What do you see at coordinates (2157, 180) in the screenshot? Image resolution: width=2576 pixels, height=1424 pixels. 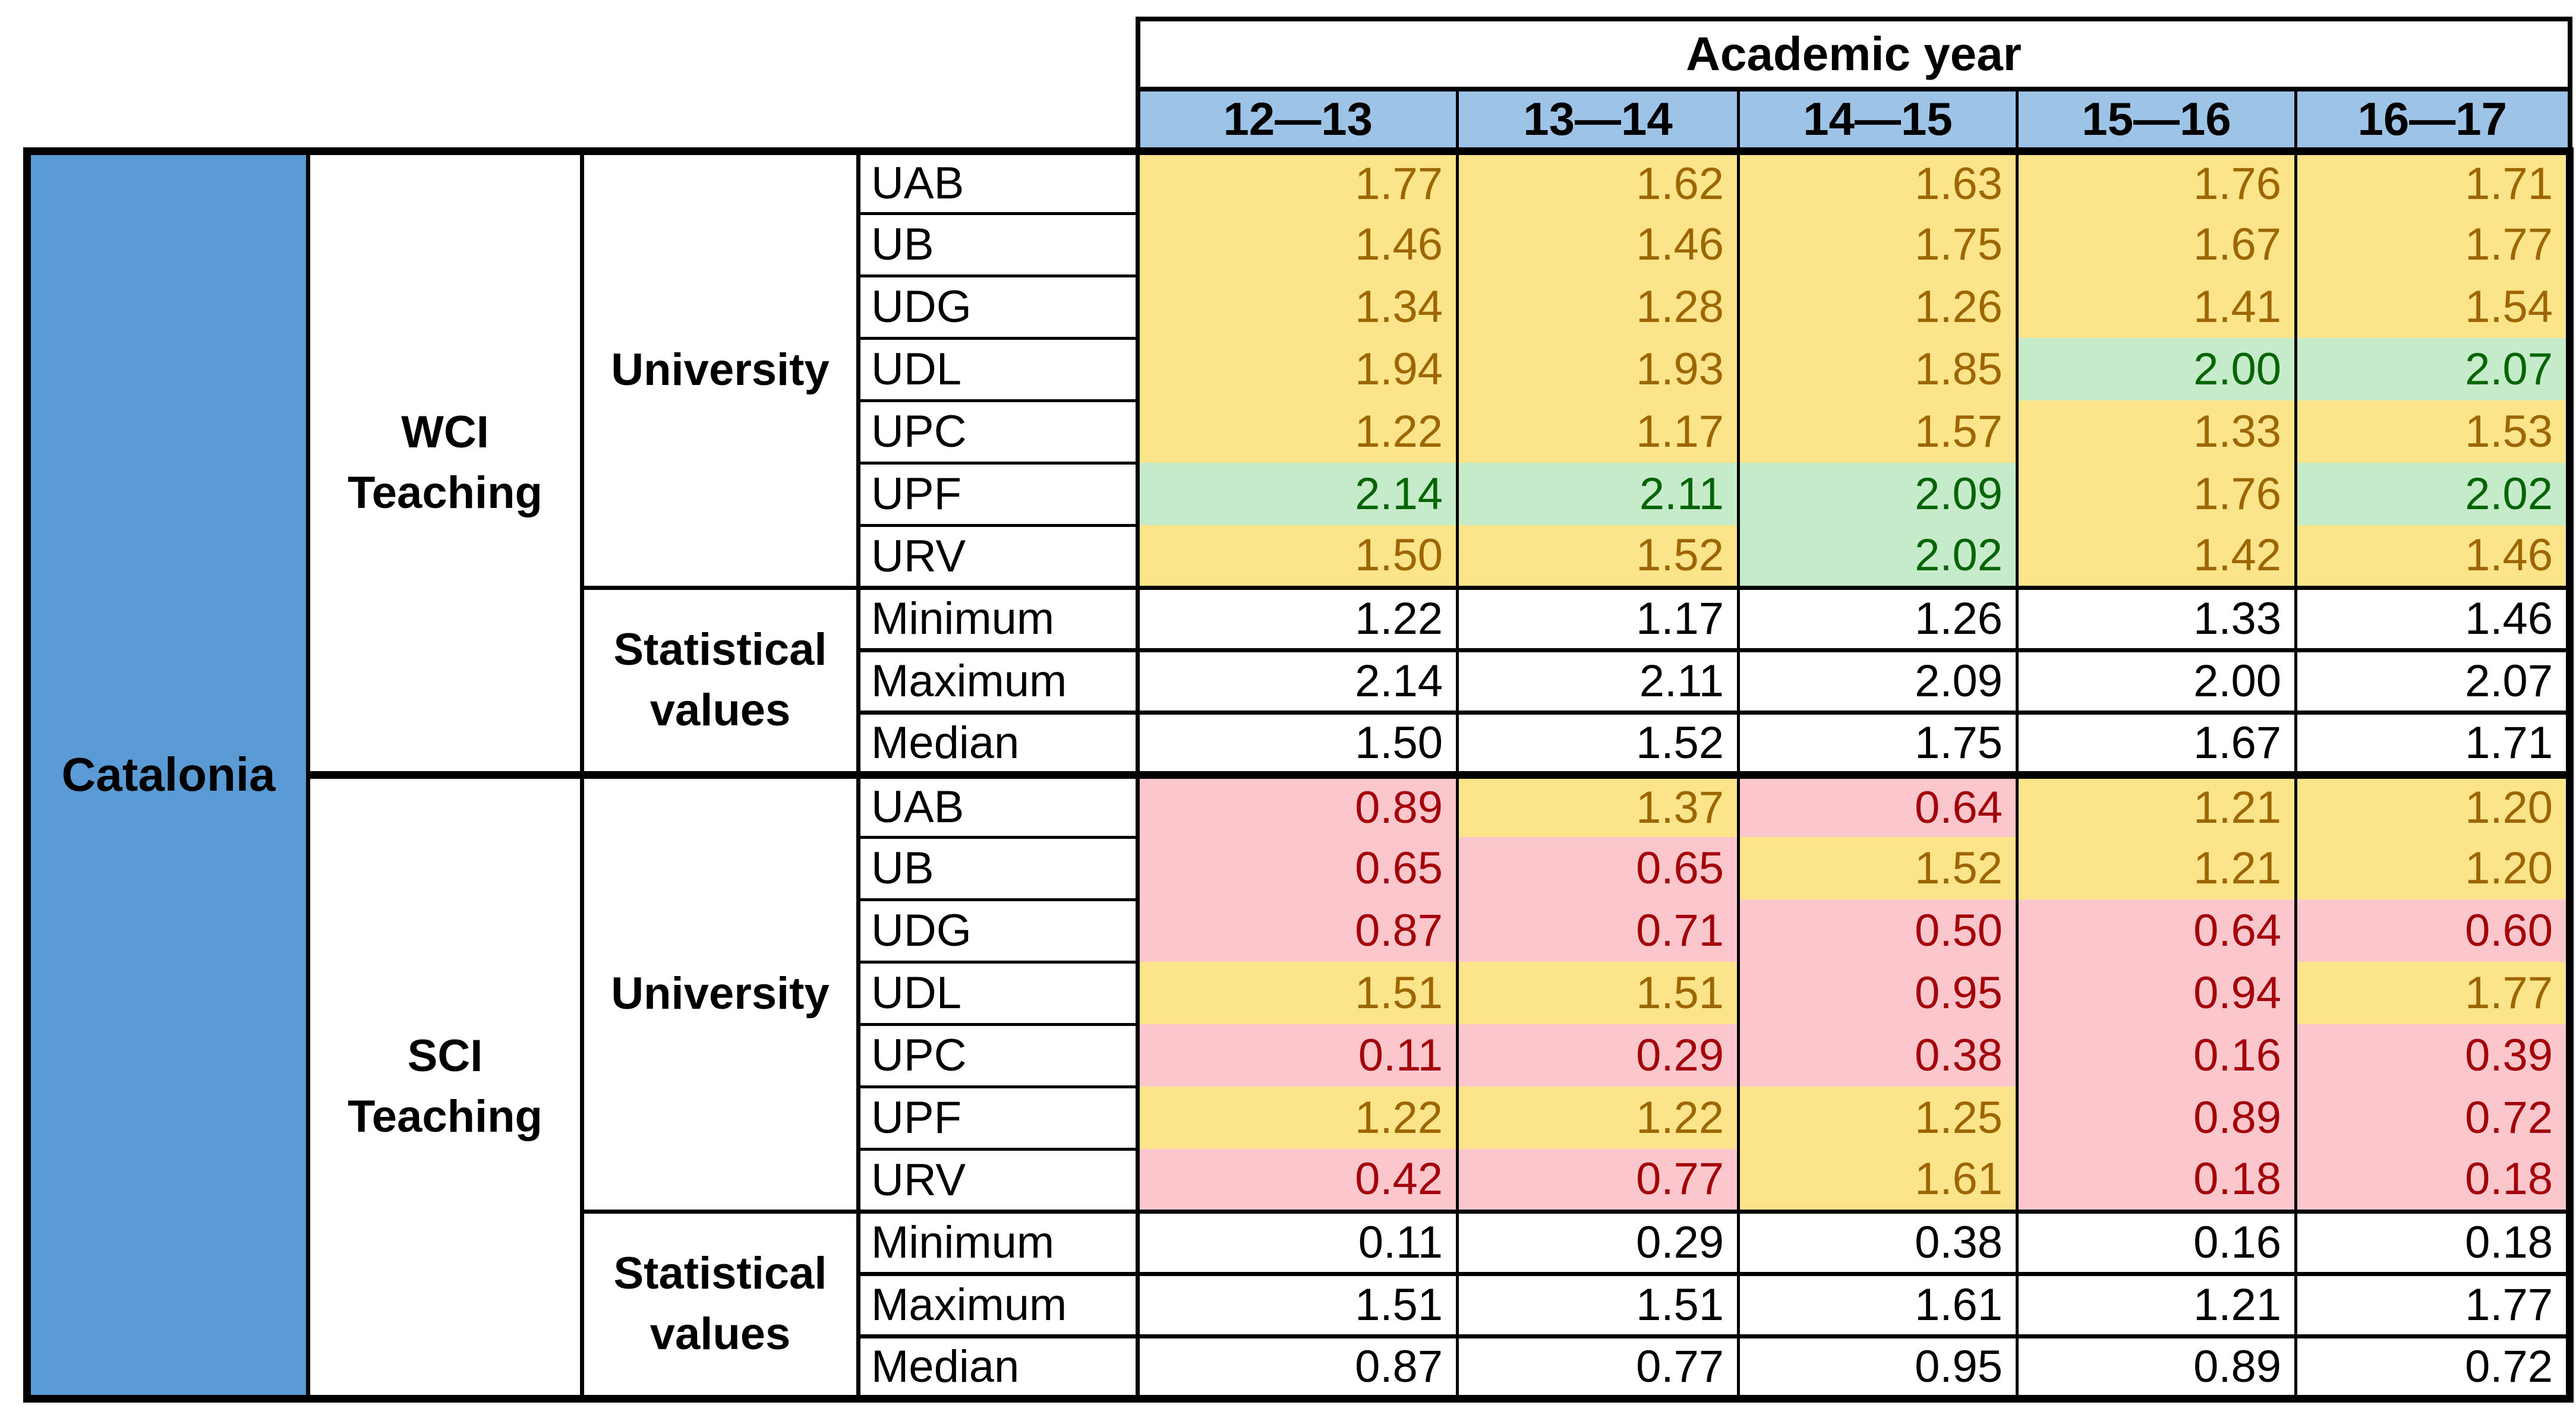 I see `value-cell: 1.76` at bounding box center [2157, 180].